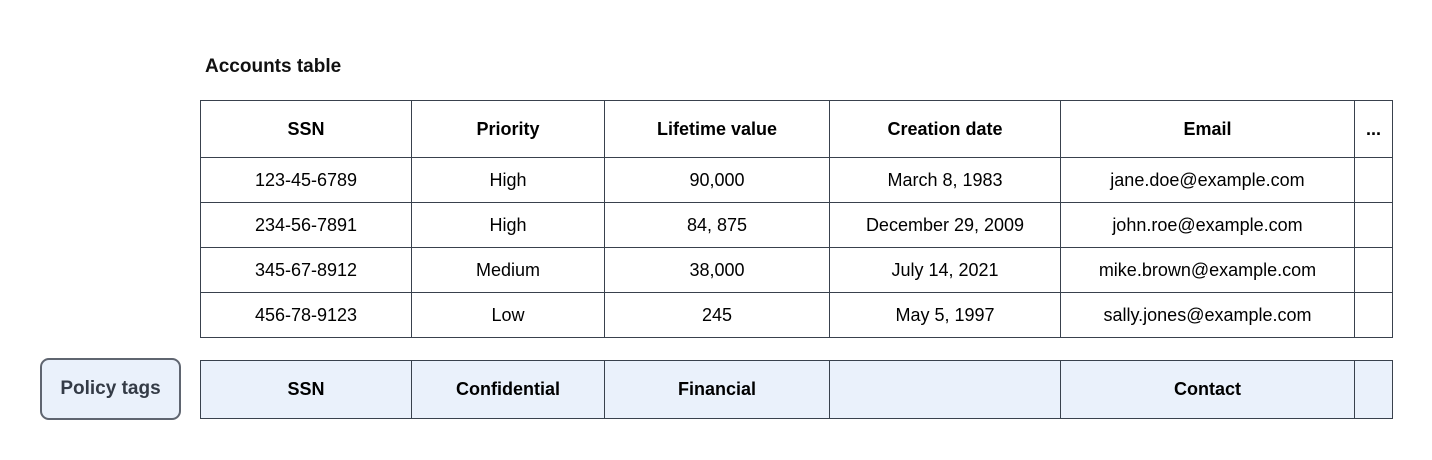 Image resolution: width=1432 pixels, height=460 pixels. I want to click on accounts-table-title: Accounts table, so click(273, 66).